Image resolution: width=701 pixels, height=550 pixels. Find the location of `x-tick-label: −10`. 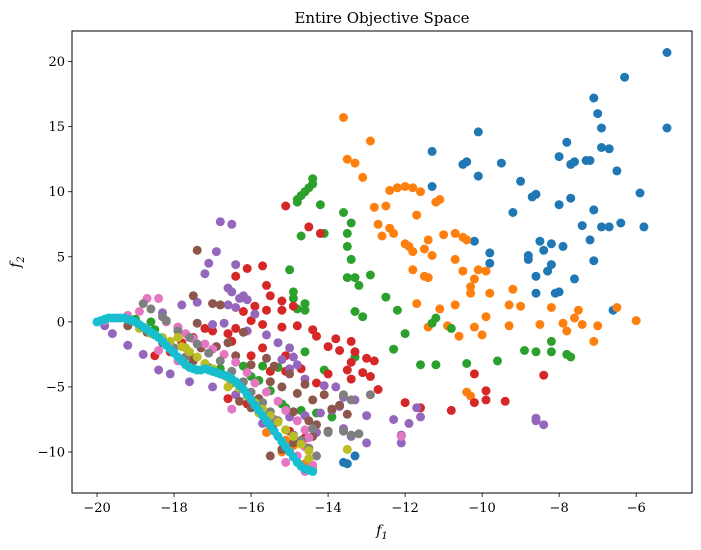

x-tick-label: −10 is located at coordinates (481, 508).